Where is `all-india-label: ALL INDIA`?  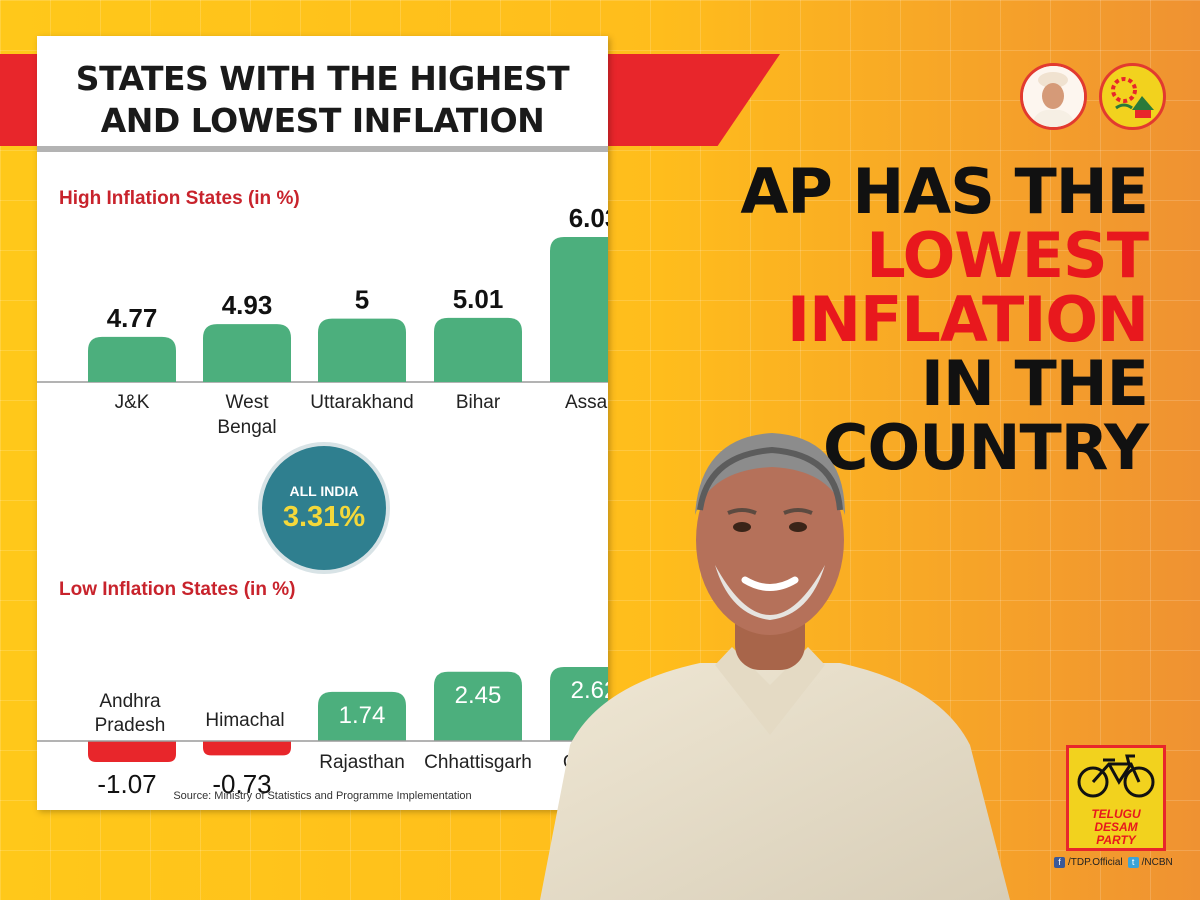
all-india-label: ALL INDIA is located at coordinates (324, 491).